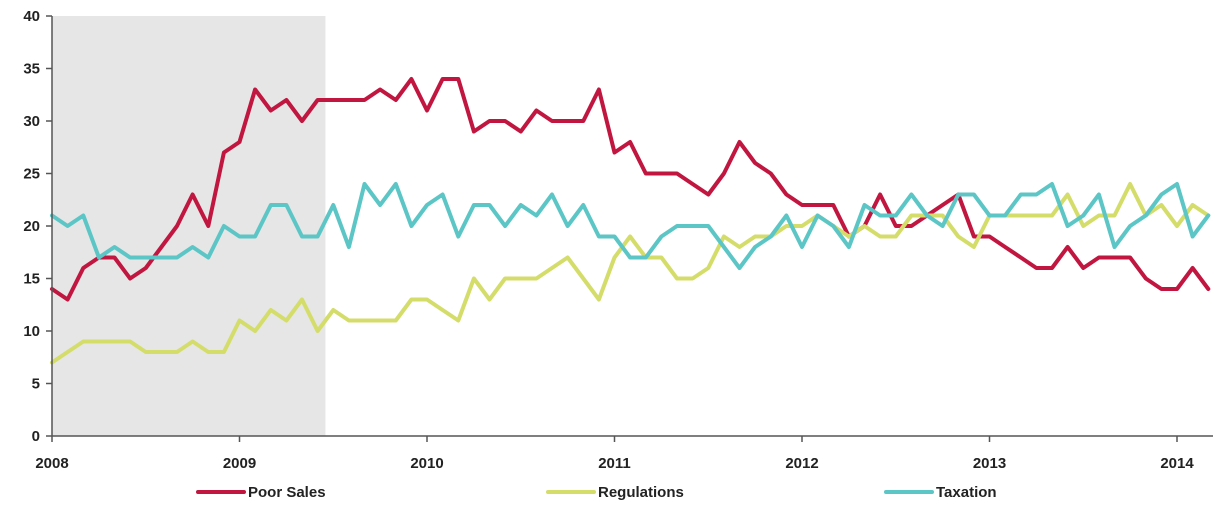  I want to click on y-tick-label: 30, so click(31, 121).